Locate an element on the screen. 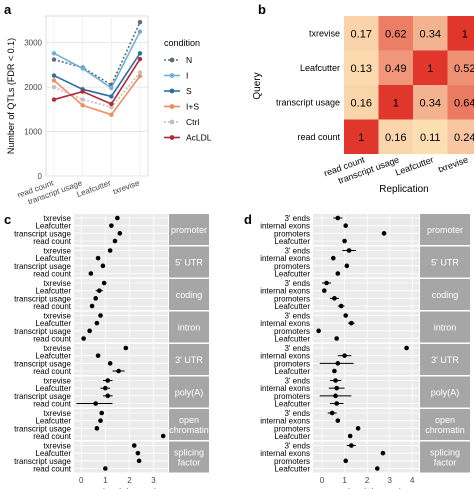 The width and height of the screenshot is (474, 489). panel-label-b: b is located at coordinates (262, 9).